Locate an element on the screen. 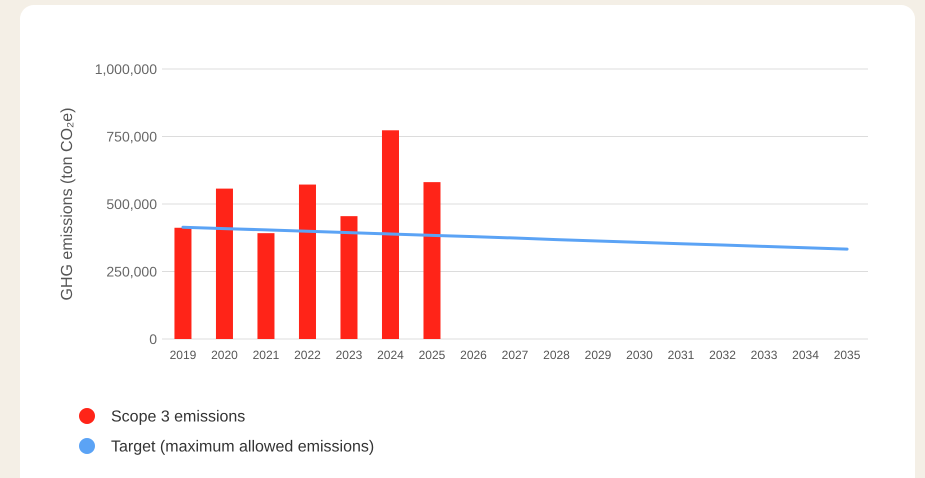 This screenshot has width=925, height=478. x-tick-label: 2035 is located at coordinates (847, 355).